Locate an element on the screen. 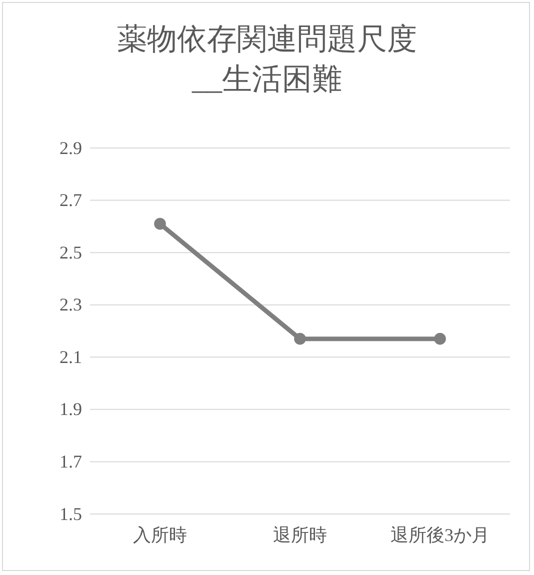 This screenshot has width=534, height=575. chart-title: 薬物依存関連問題尺度__生活困難 is located at coordinates (267, 60).